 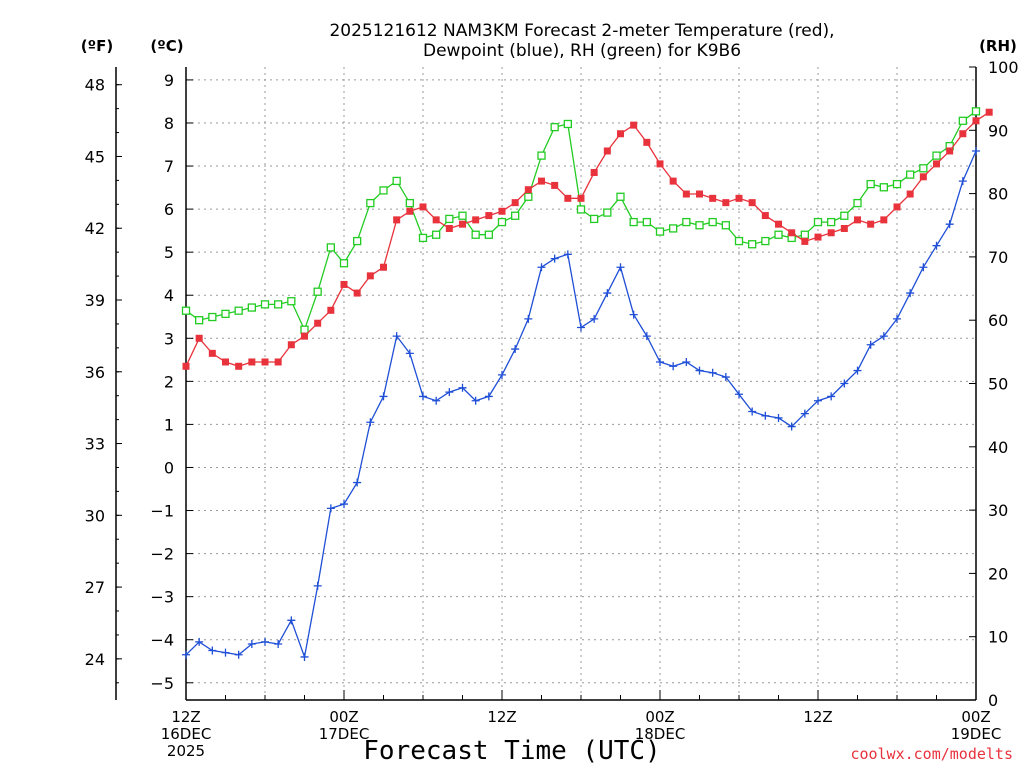 I want to click on celsius-tick-label: 0, so click(x=169, y=467).